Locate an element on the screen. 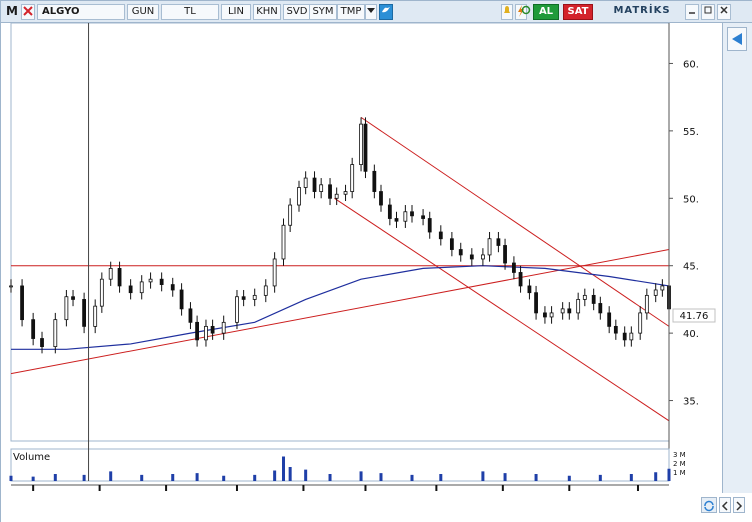 The height and width of the screenshot is (522, 752). buy-button: AL is located at coordinates (546, 12).